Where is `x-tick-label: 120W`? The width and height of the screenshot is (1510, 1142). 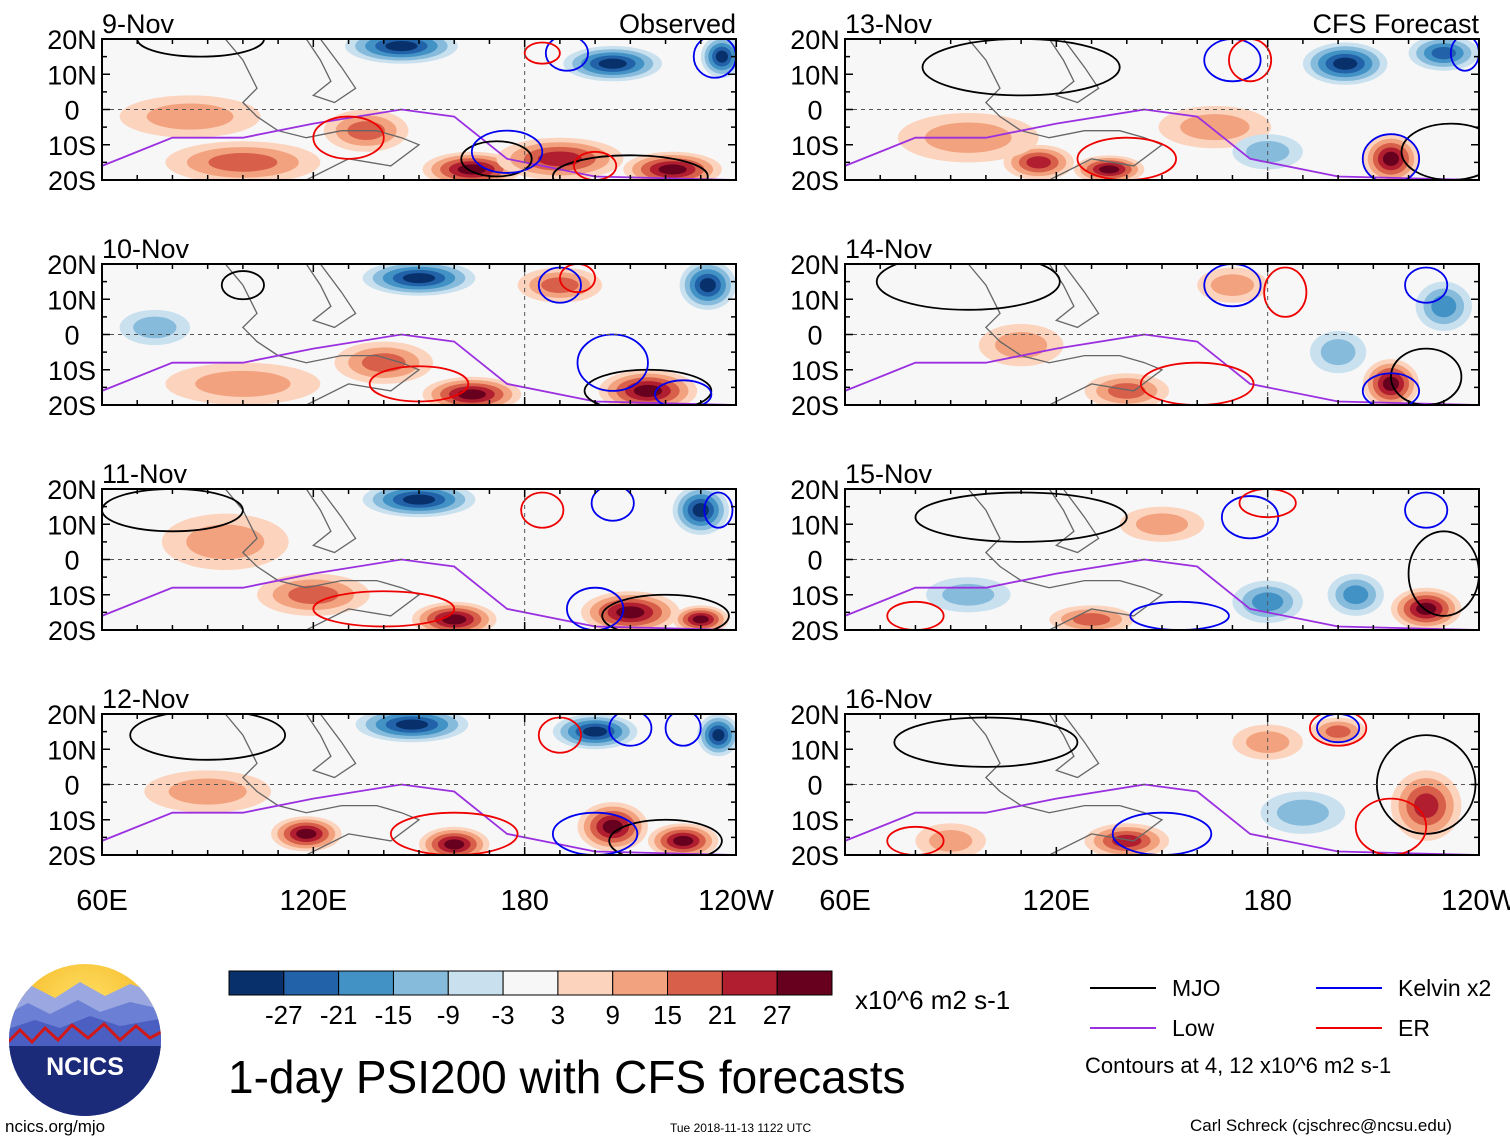 x-tick-label: 120W is located at coordinates (1475, 901).